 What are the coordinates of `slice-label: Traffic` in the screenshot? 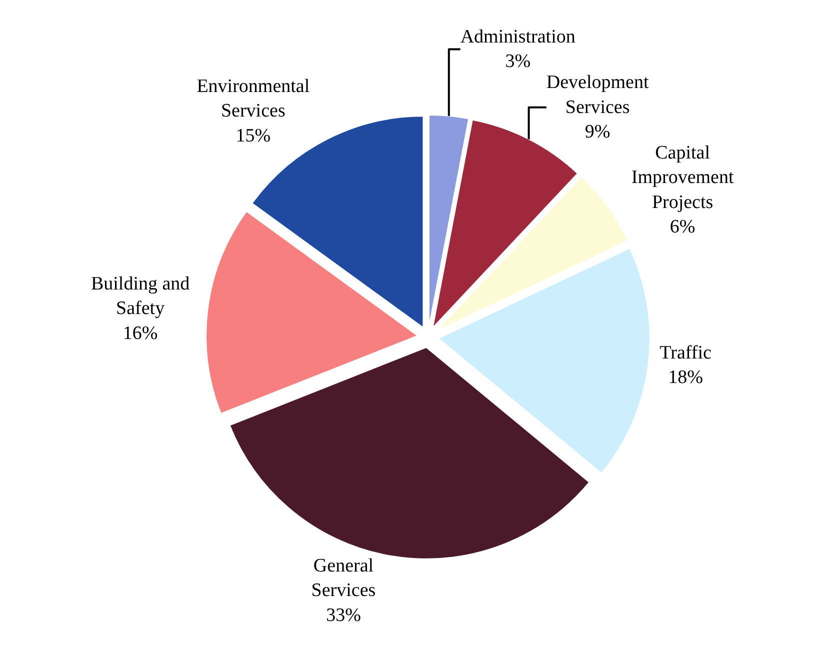 It's located at (686, 353).